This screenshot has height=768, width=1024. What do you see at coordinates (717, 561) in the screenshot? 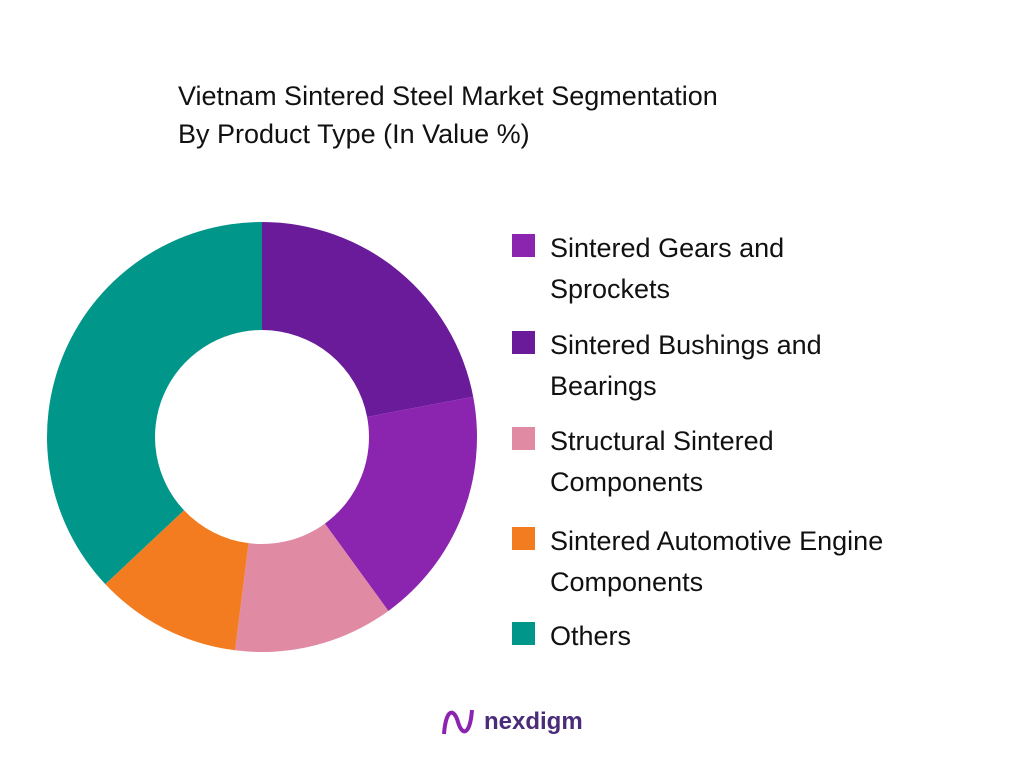
I see `legend-label: Sintered Automotive Engine Components` at bounding box center [717, 561].